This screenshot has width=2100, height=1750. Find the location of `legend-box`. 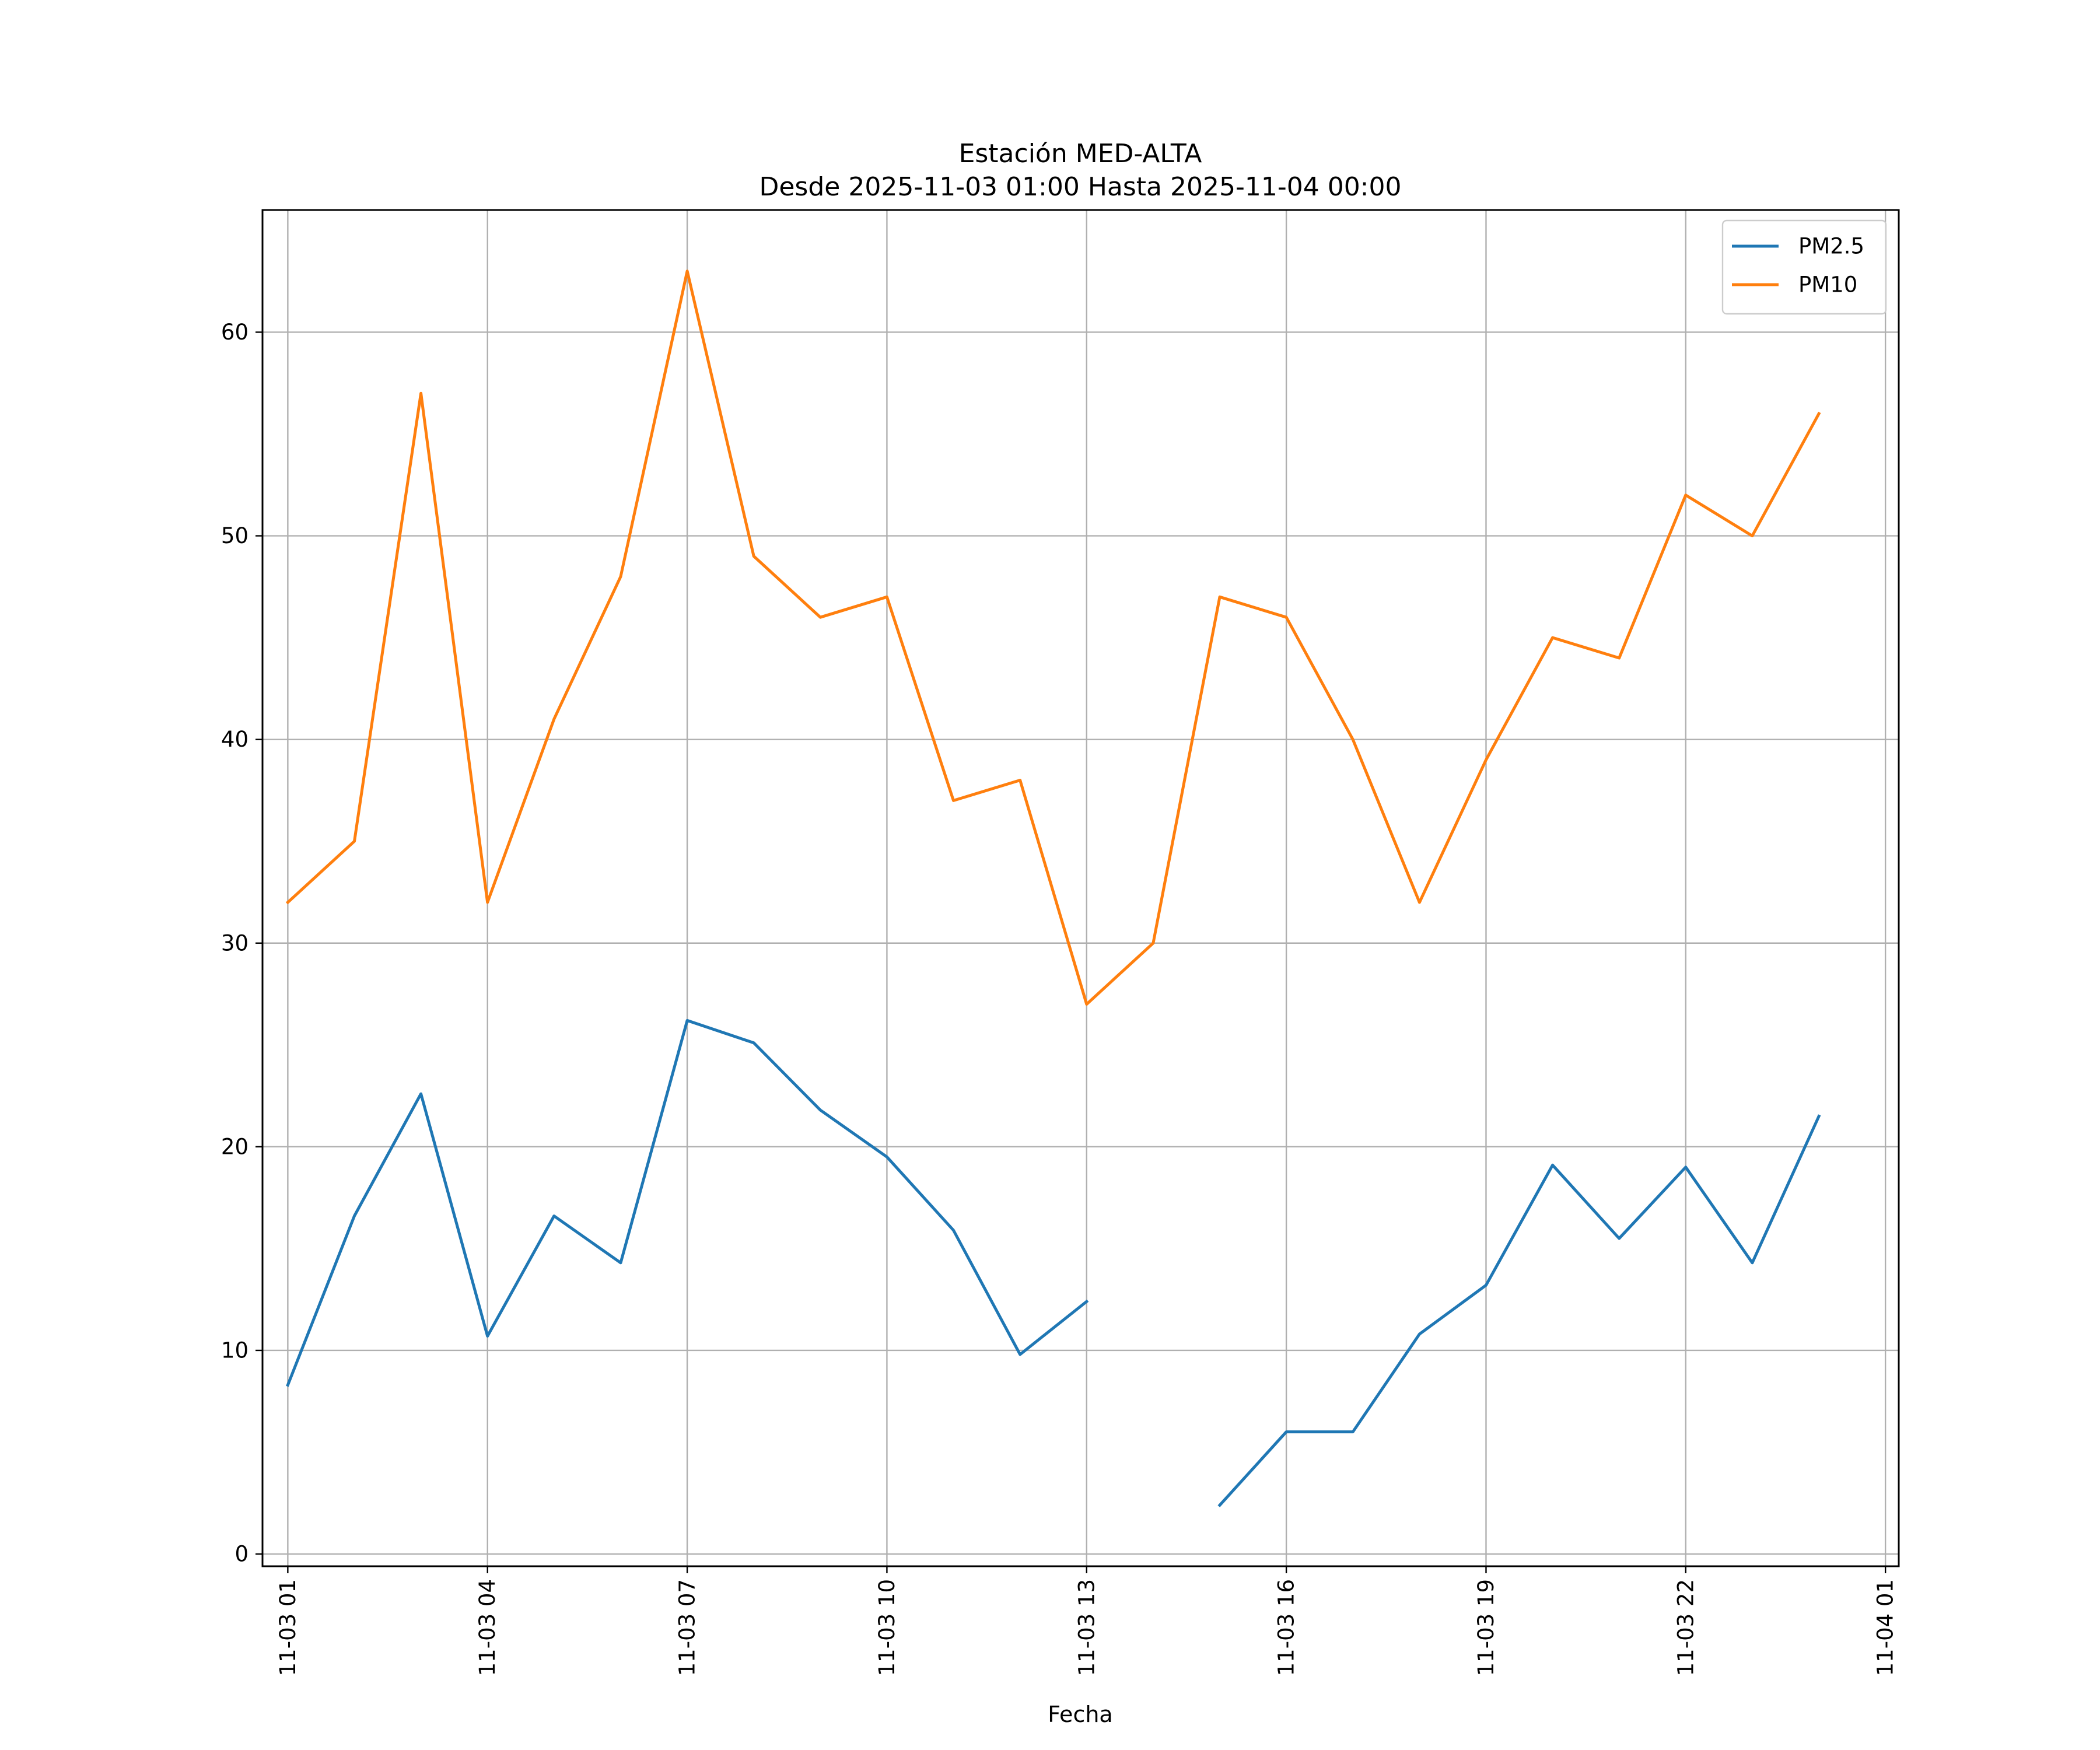

legend-box is located at coordinates (1804, 267).